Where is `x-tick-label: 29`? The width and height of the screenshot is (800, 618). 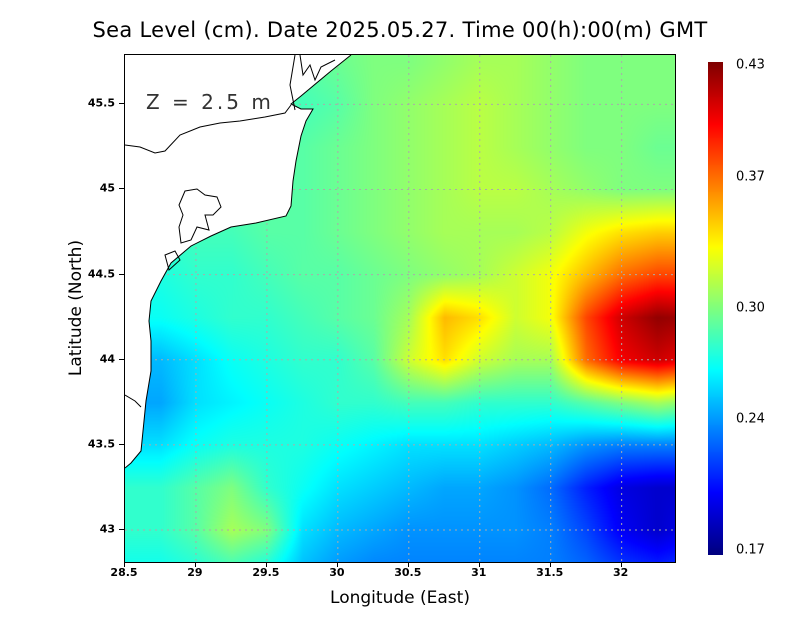 x-tick-label: 29 is located at coordinates (195, 572).